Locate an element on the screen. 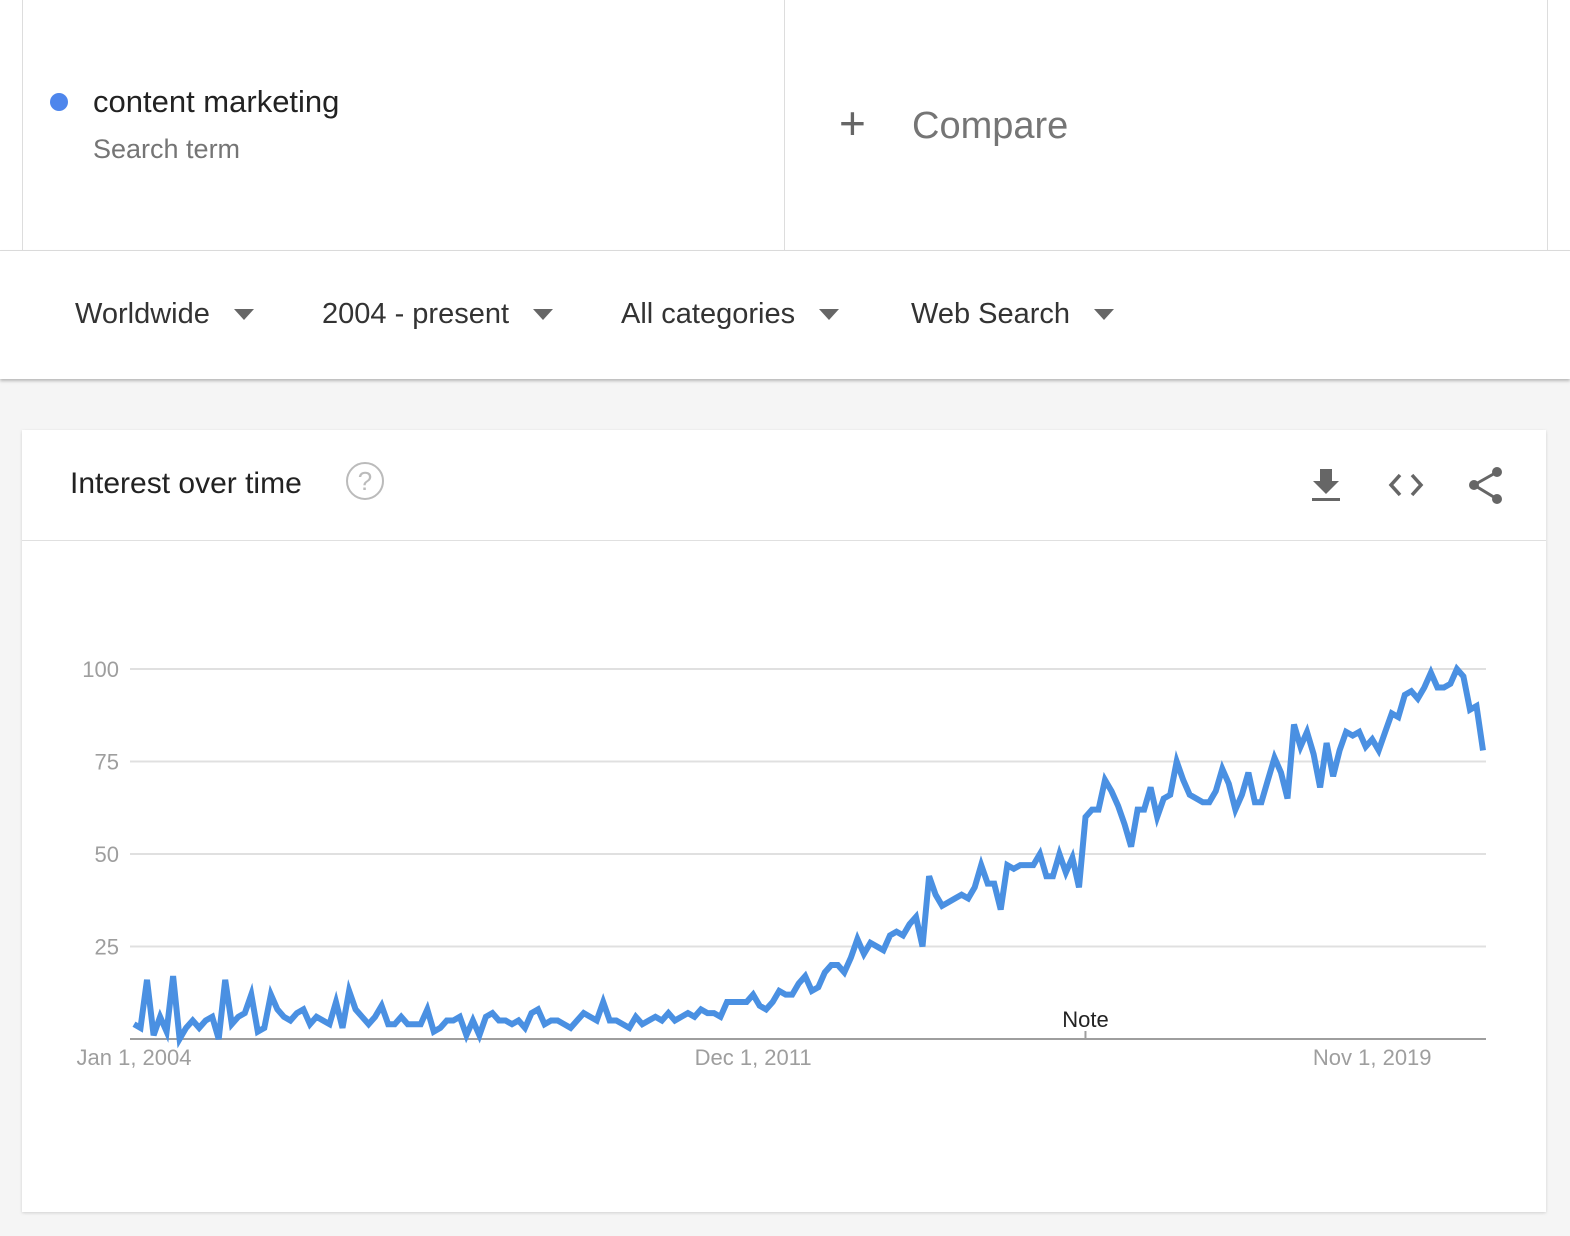  compare-button: + Compare is located at coordinates (1166, 125).